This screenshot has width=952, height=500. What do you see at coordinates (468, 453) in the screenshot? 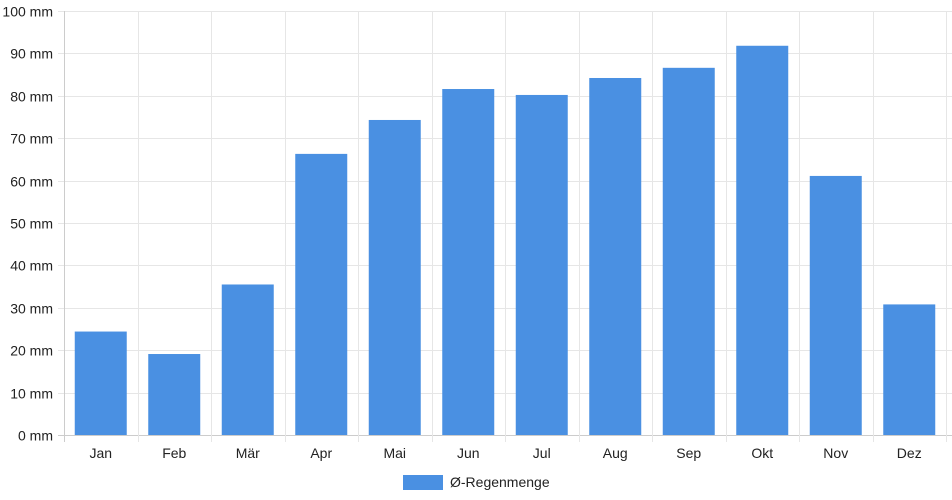
I see `x-tick-label: Jun` at bounding box center [468, 453].